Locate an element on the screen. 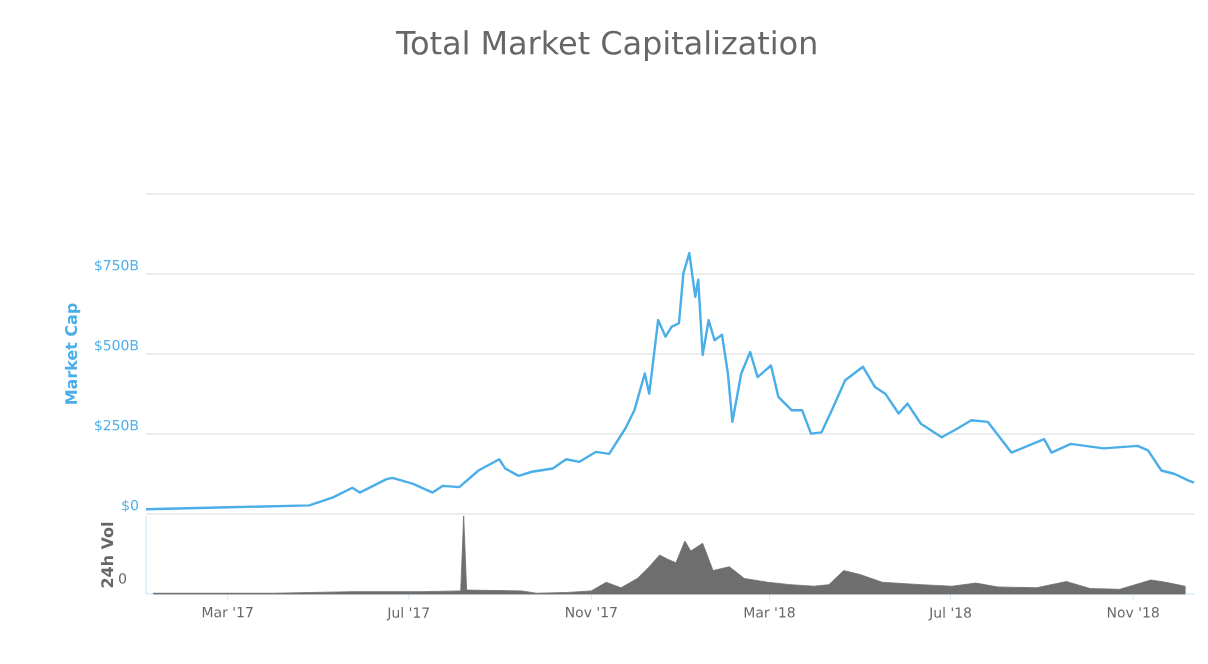 This screenshot has width=1208, height=664. chart-title: Total Market Capitalization is located at coordinates (605, 45).